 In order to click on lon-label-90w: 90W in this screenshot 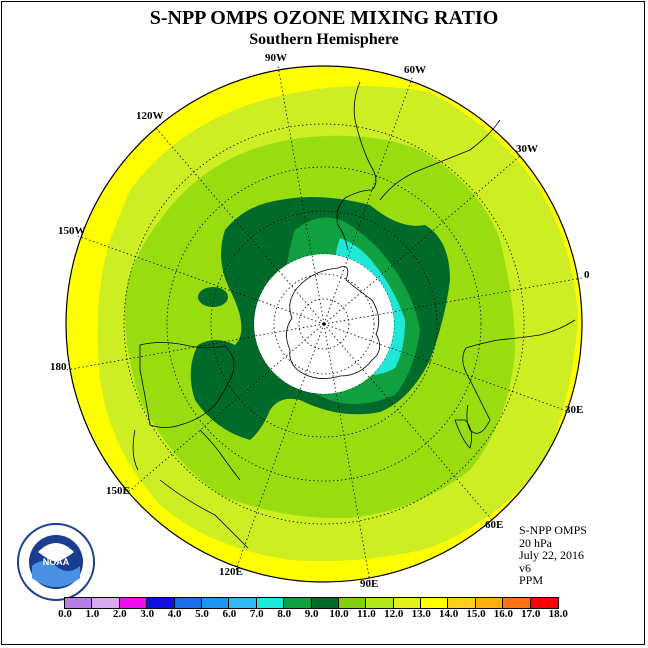, I will do `click(276, 58)`.